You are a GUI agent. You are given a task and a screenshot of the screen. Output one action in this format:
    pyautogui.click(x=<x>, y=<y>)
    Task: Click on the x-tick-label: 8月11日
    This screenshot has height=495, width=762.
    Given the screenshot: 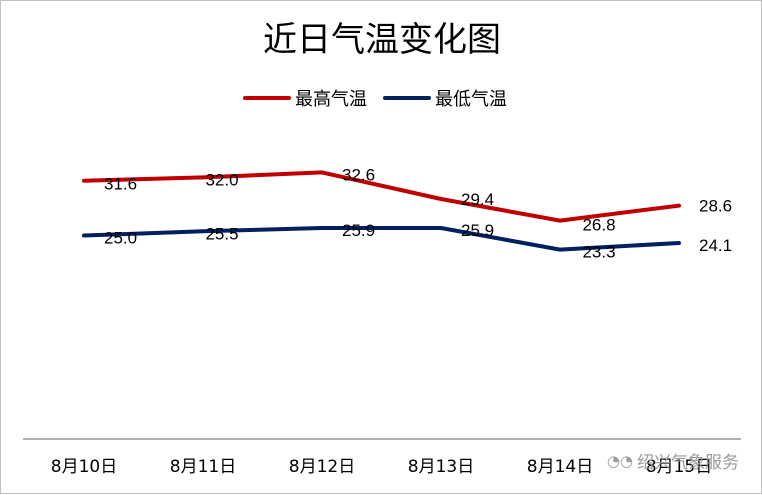 What is the action you would take?
    pyautogui.click(x=203, y=467)
    